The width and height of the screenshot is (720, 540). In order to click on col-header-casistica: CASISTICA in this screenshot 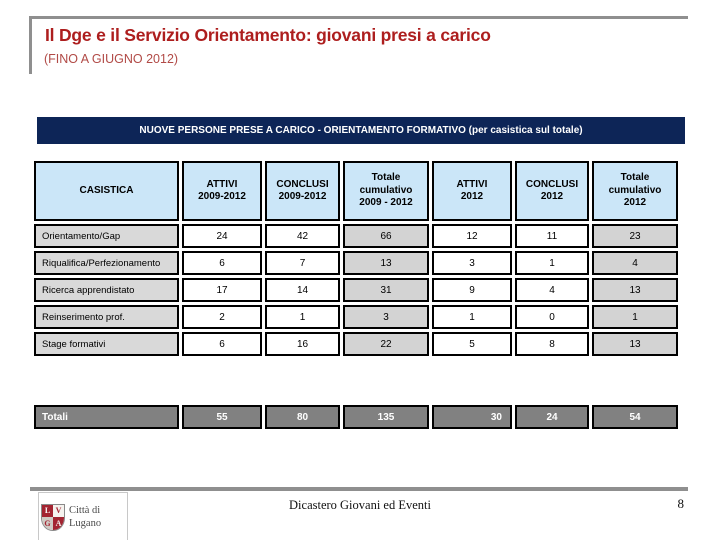, I will do `click(106, 191)`.